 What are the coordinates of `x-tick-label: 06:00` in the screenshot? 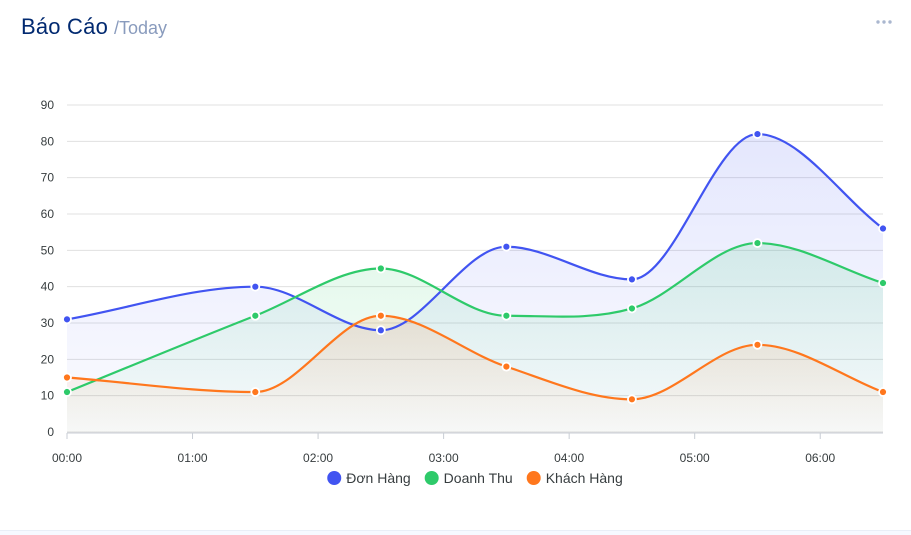 It's located at (820, 458).